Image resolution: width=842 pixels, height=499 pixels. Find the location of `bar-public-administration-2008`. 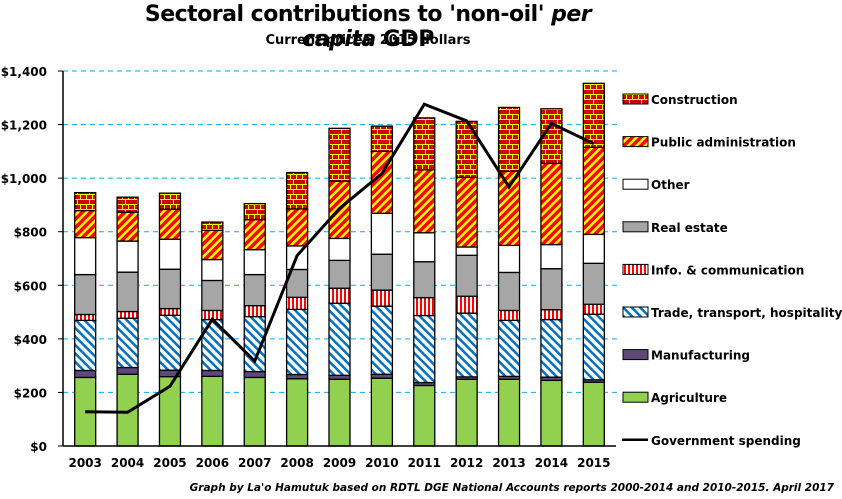

bar-public-administration-2008 is located at coordinates (297, 227).